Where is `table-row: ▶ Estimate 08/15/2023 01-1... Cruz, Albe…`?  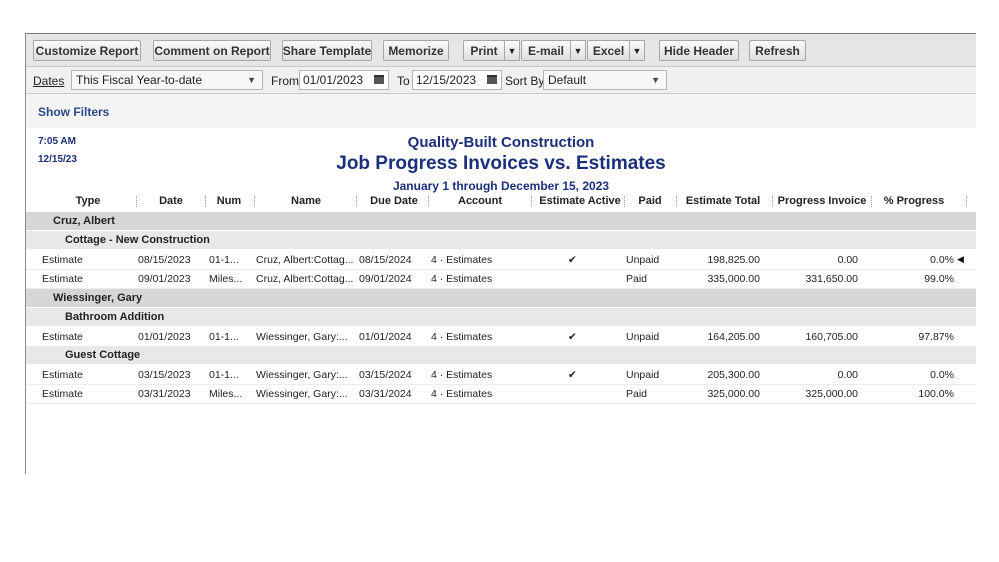 table-row: ▶ Estimate 08/15/2023 01-1... Cruz, Albe… is located at coordinates (501, 260).